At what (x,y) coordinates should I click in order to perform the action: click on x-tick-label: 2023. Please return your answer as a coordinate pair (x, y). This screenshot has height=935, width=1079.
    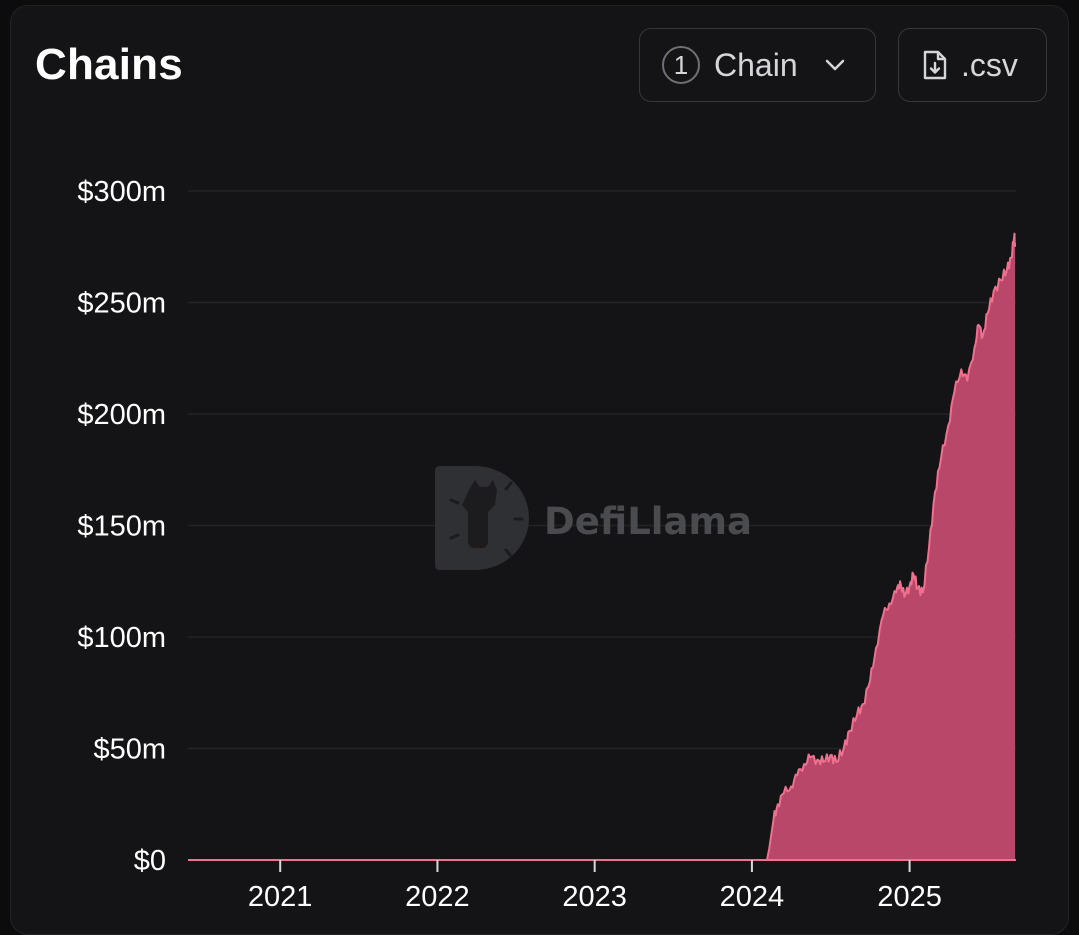
    Looking at the image, I should click on (594, 897).